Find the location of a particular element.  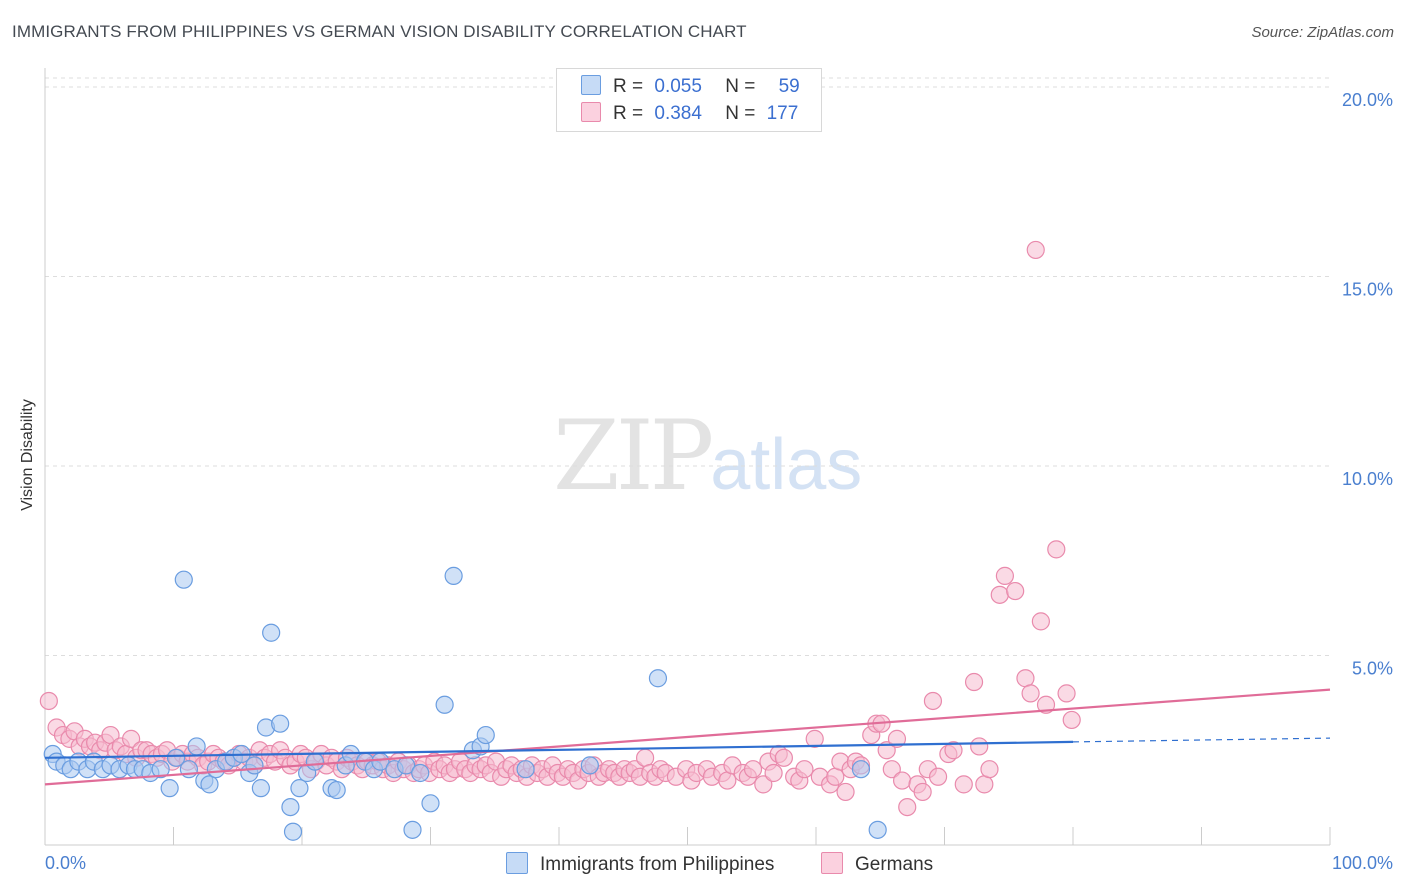

bottom-legend-swatch-blue is located at coordinates (517, 863).